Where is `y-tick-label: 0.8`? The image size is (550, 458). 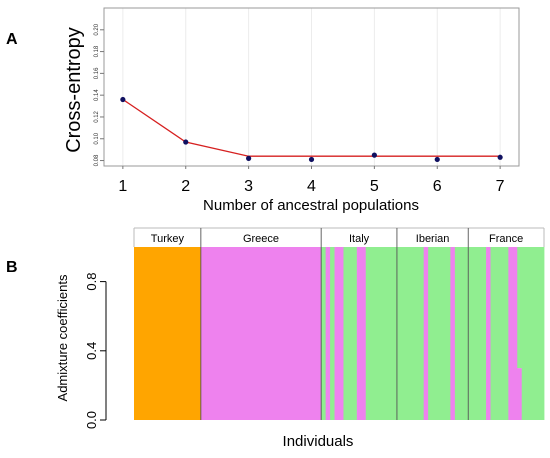
y-tick-label: 0.8 is located at coordinates (91, 282).